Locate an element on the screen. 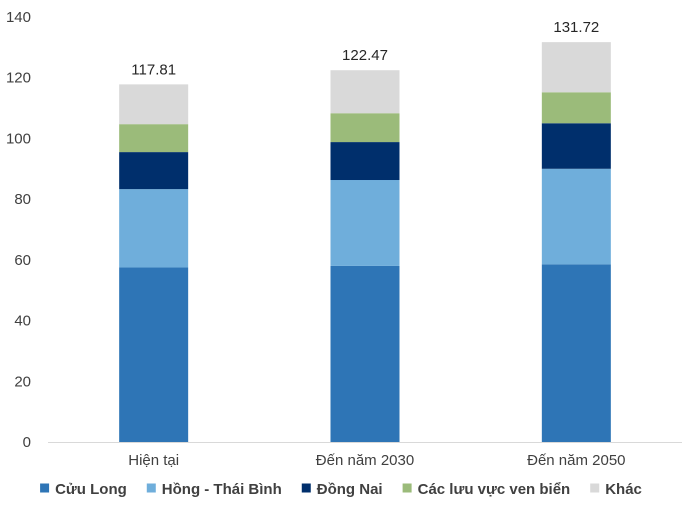 Image resolution: width=682 pixels, height=507 pixels. legend-label: Hồng - Thái Bình is located at coordinates (222, 489).